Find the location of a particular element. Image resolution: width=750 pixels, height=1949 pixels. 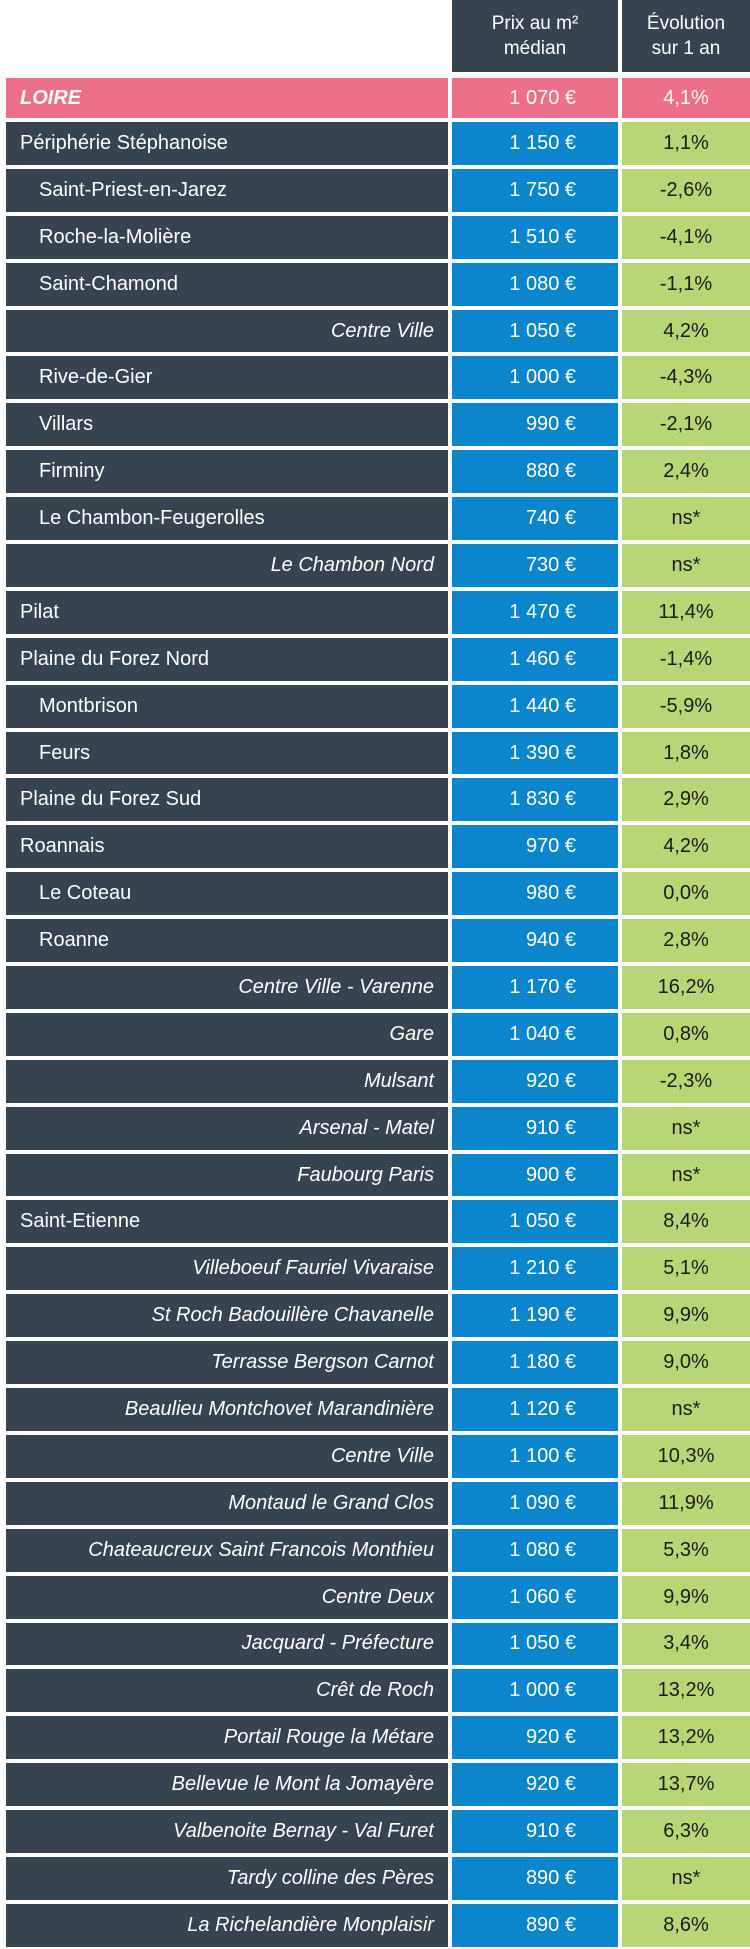

table-row: Centre Ville 1 050 €4,2% is located at coordinates (378, 331).